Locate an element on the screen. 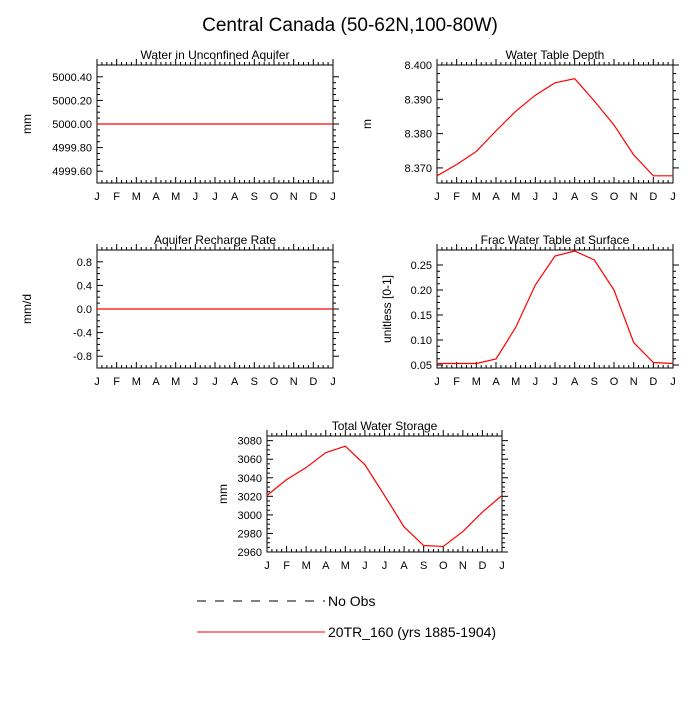 The height and width of the screenshot is (705, 700). legend-obs-label: No Obs is located at coordinates (351, 601).